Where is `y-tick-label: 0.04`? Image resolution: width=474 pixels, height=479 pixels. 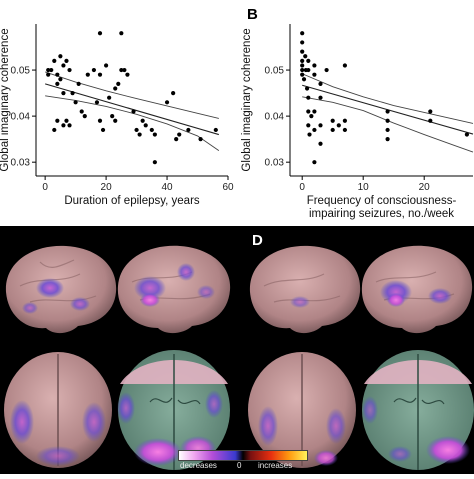
y-tick-label: 0.04 is located at coordinates (21, 117).